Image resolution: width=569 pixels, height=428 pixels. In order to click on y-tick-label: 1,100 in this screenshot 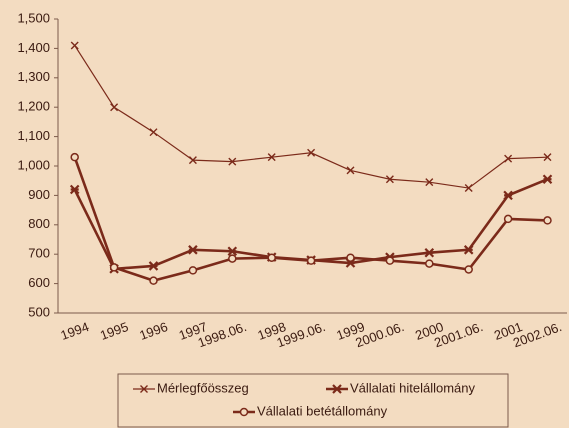, I will do `click(33, 135)`.